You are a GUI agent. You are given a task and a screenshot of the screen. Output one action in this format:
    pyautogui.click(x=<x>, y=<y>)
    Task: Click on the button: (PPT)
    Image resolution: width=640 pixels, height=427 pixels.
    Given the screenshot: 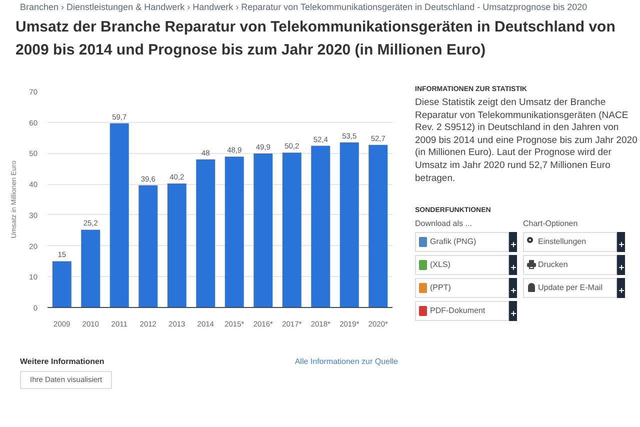 What is the action you would take?
    pyautogui.click(x=462, y=288)
    